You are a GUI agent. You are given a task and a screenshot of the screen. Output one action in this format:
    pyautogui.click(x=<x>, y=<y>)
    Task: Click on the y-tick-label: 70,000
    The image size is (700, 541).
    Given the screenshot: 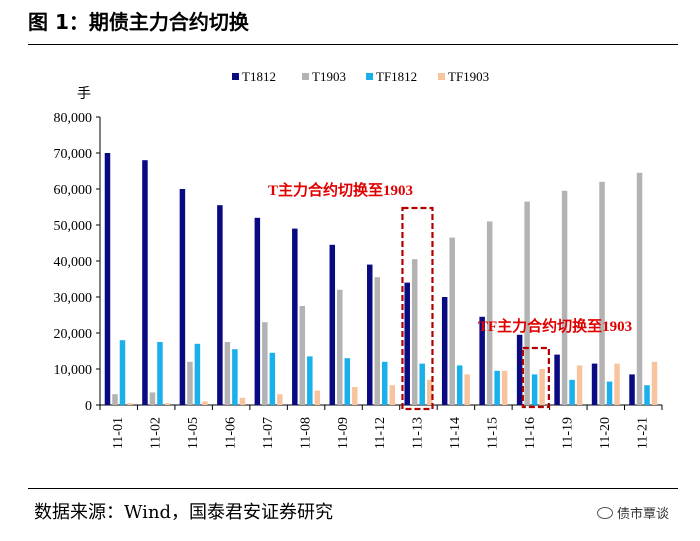 What is the action you would take?
    pyautogui.click(x=73, y=154)
    